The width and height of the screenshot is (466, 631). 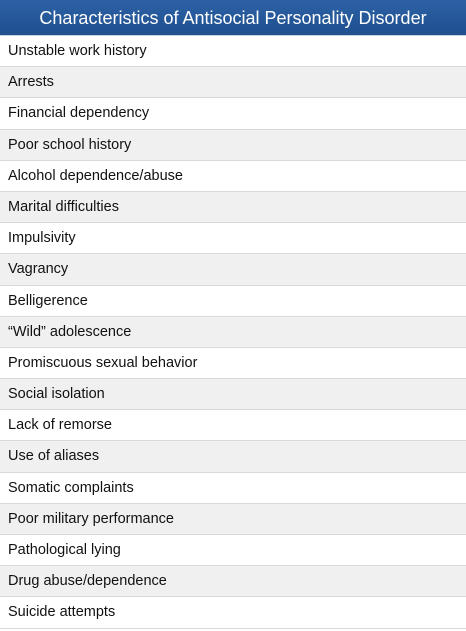 I want to click on table-row: Arrests, so click(x=233, y=83).